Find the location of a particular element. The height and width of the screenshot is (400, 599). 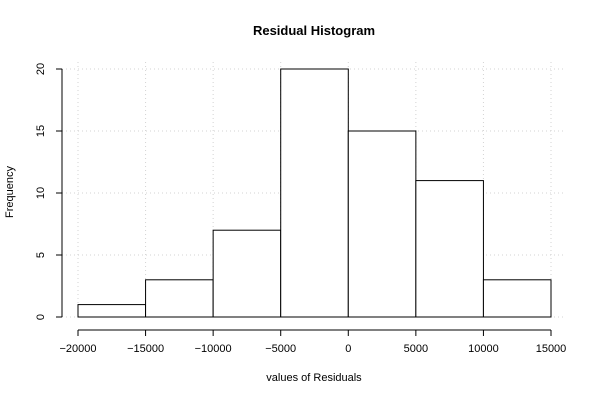

y-tick-label: 10 is located at coordinates (41, 193).